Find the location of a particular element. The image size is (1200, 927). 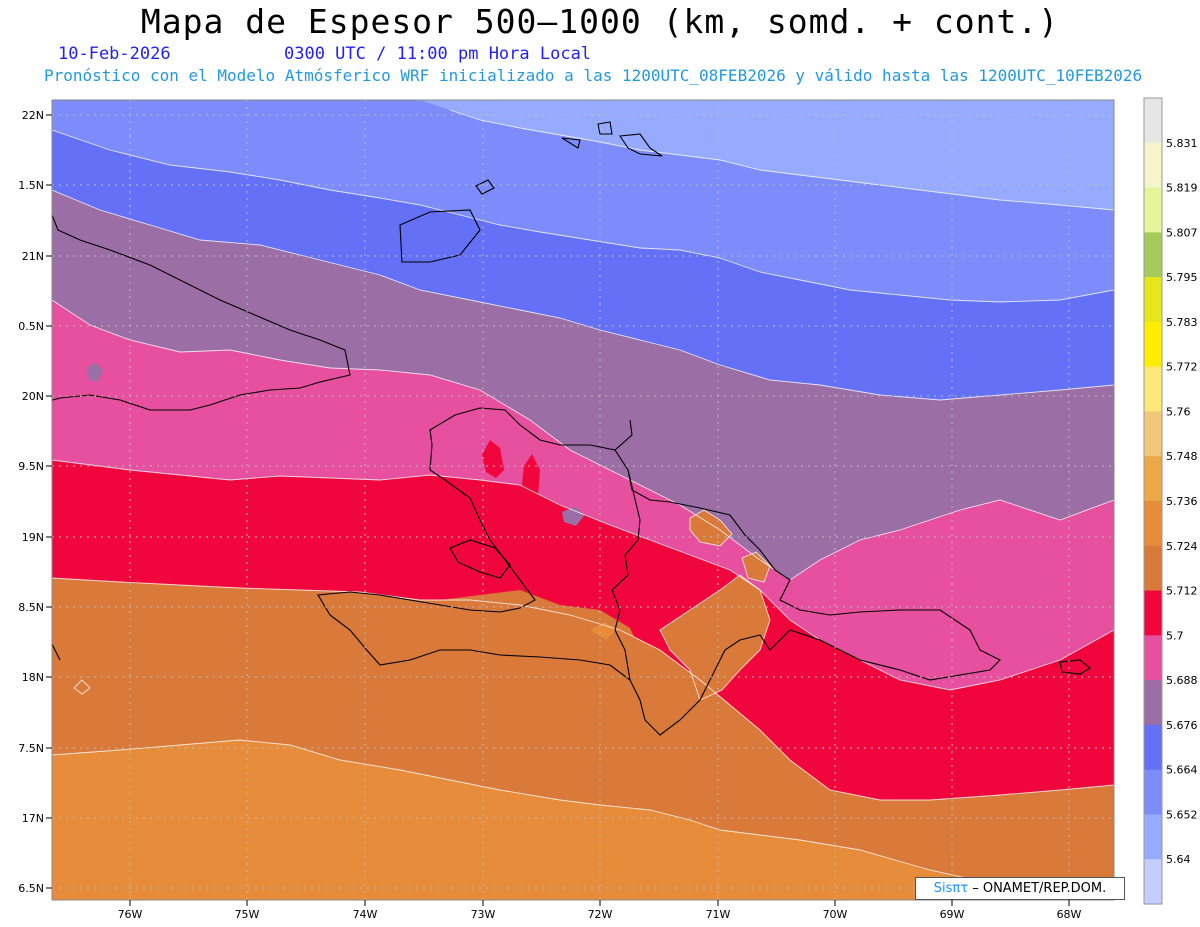

coast-gonave is located at coordinates (480, 559).